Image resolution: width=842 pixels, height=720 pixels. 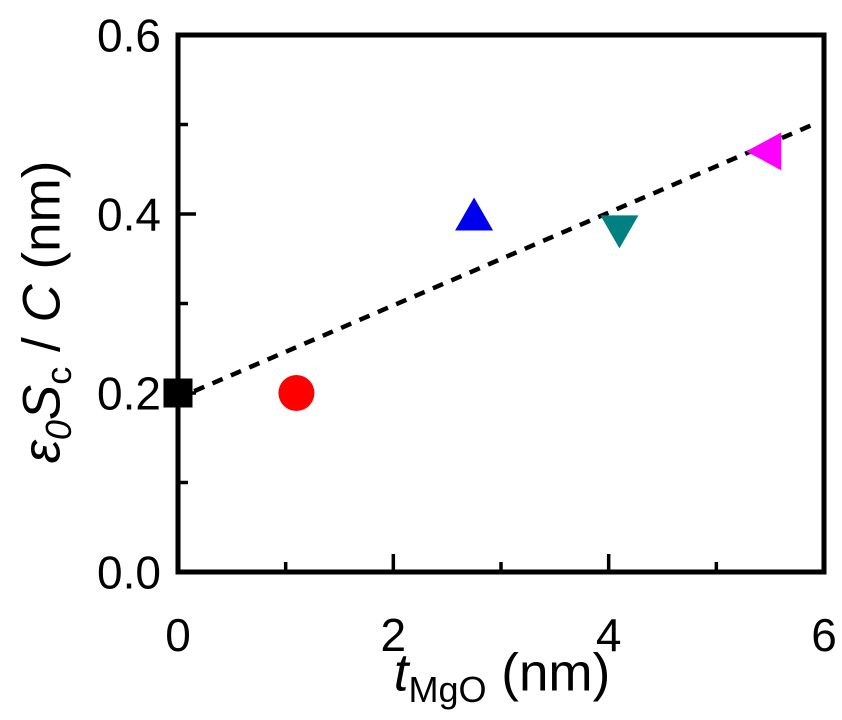 I want to click on x-axis-title: tMgO (nm), so click(x=502, y=675).